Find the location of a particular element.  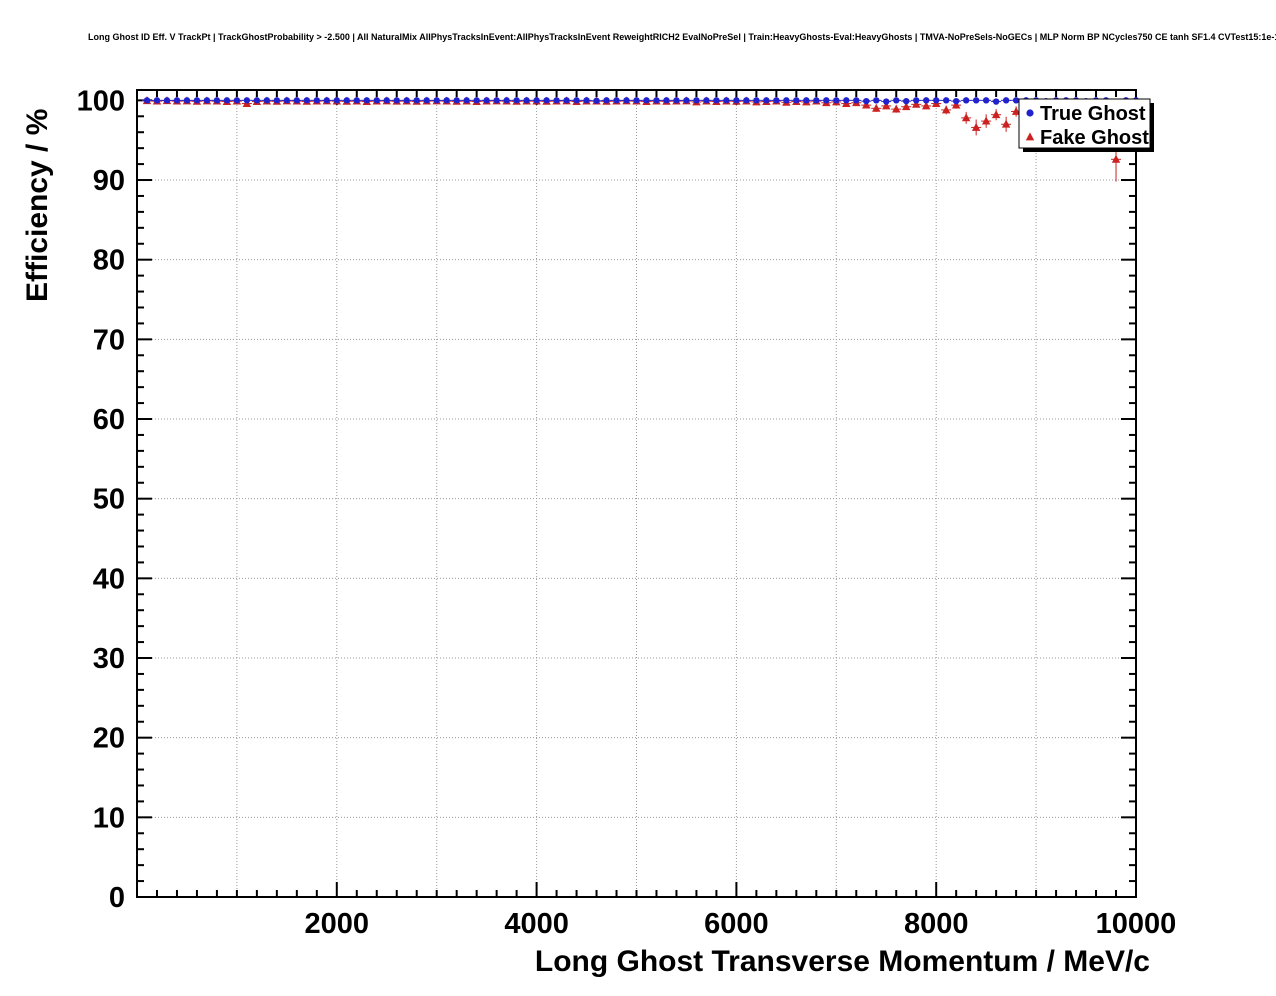

y-axis-title: Efficiency / % is located at coordinates (37, 205).